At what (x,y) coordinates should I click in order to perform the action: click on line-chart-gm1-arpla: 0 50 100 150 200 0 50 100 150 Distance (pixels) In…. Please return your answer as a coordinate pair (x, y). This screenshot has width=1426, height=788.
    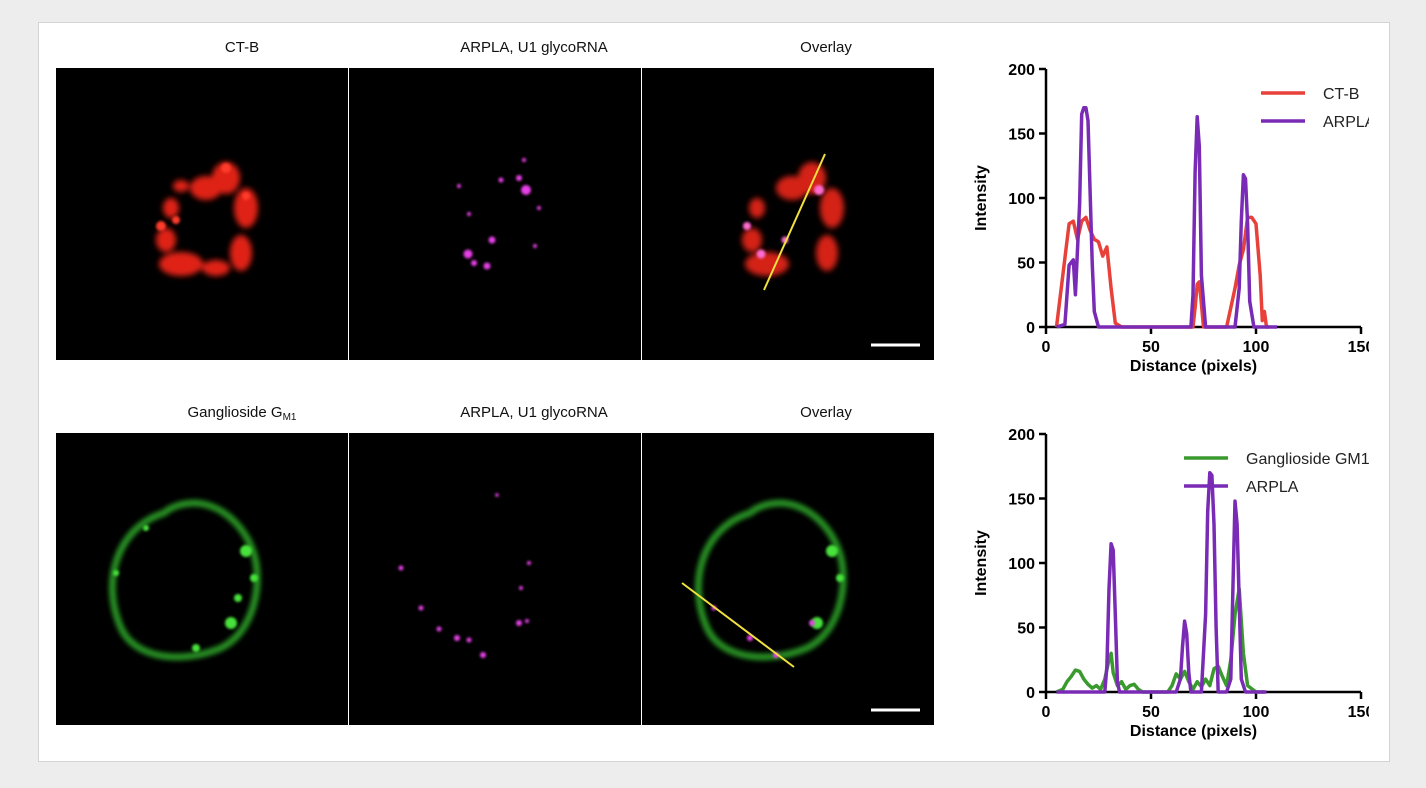
    Looking at the image, I should click on (1171, 583).